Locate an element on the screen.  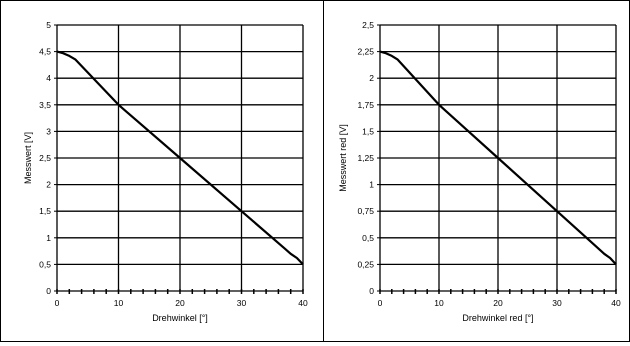
y-tick-label: 4,5 is located at coordinates (45, 52).